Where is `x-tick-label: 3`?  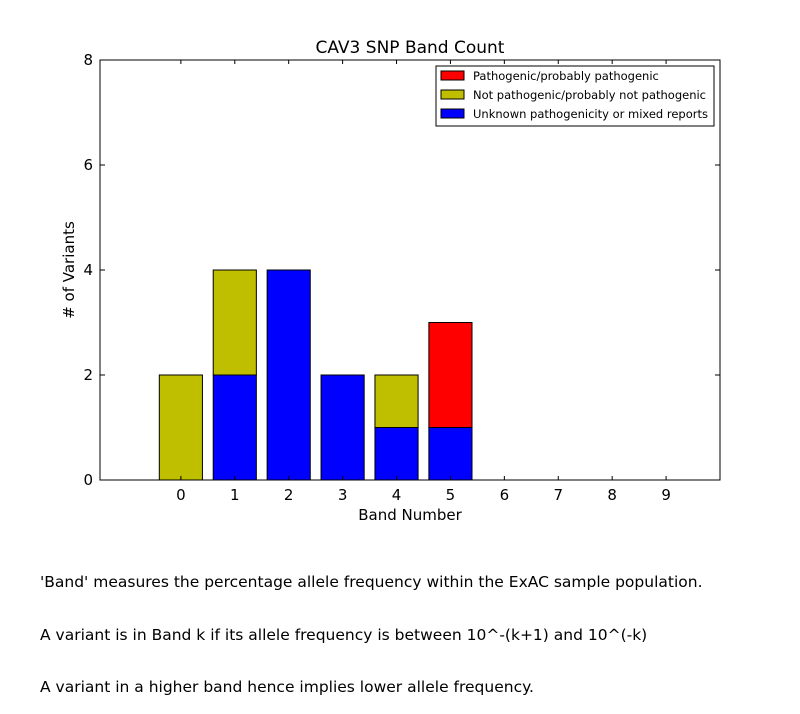
x-tick-label: 3 is located at coordinates (343, 495).